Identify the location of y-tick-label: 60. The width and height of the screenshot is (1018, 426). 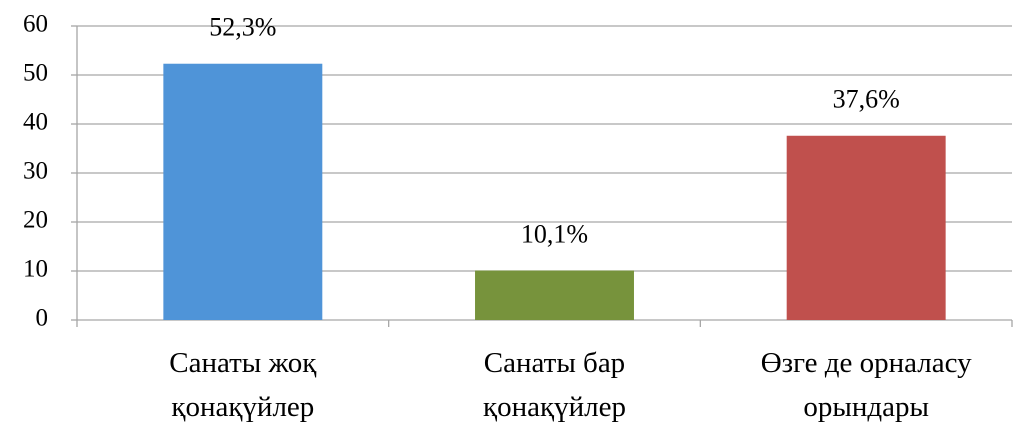
(35, 24).